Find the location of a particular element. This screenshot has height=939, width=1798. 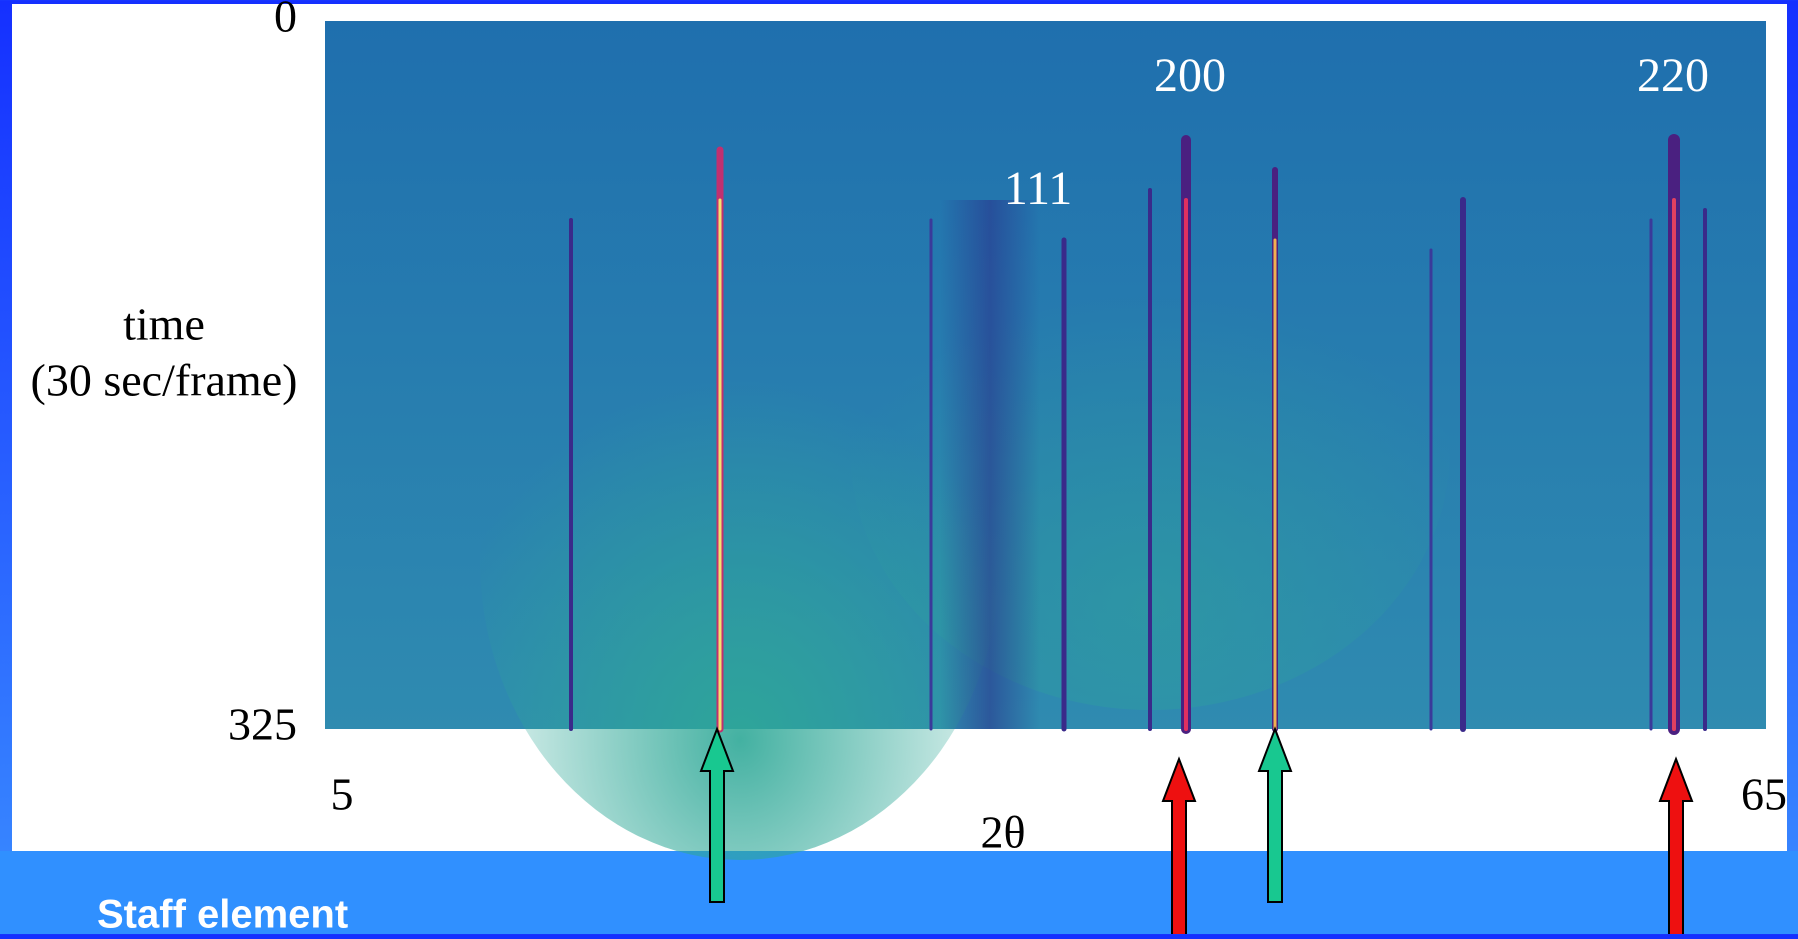

x-tick-label: 65 is located at coordinates (1764, 794).